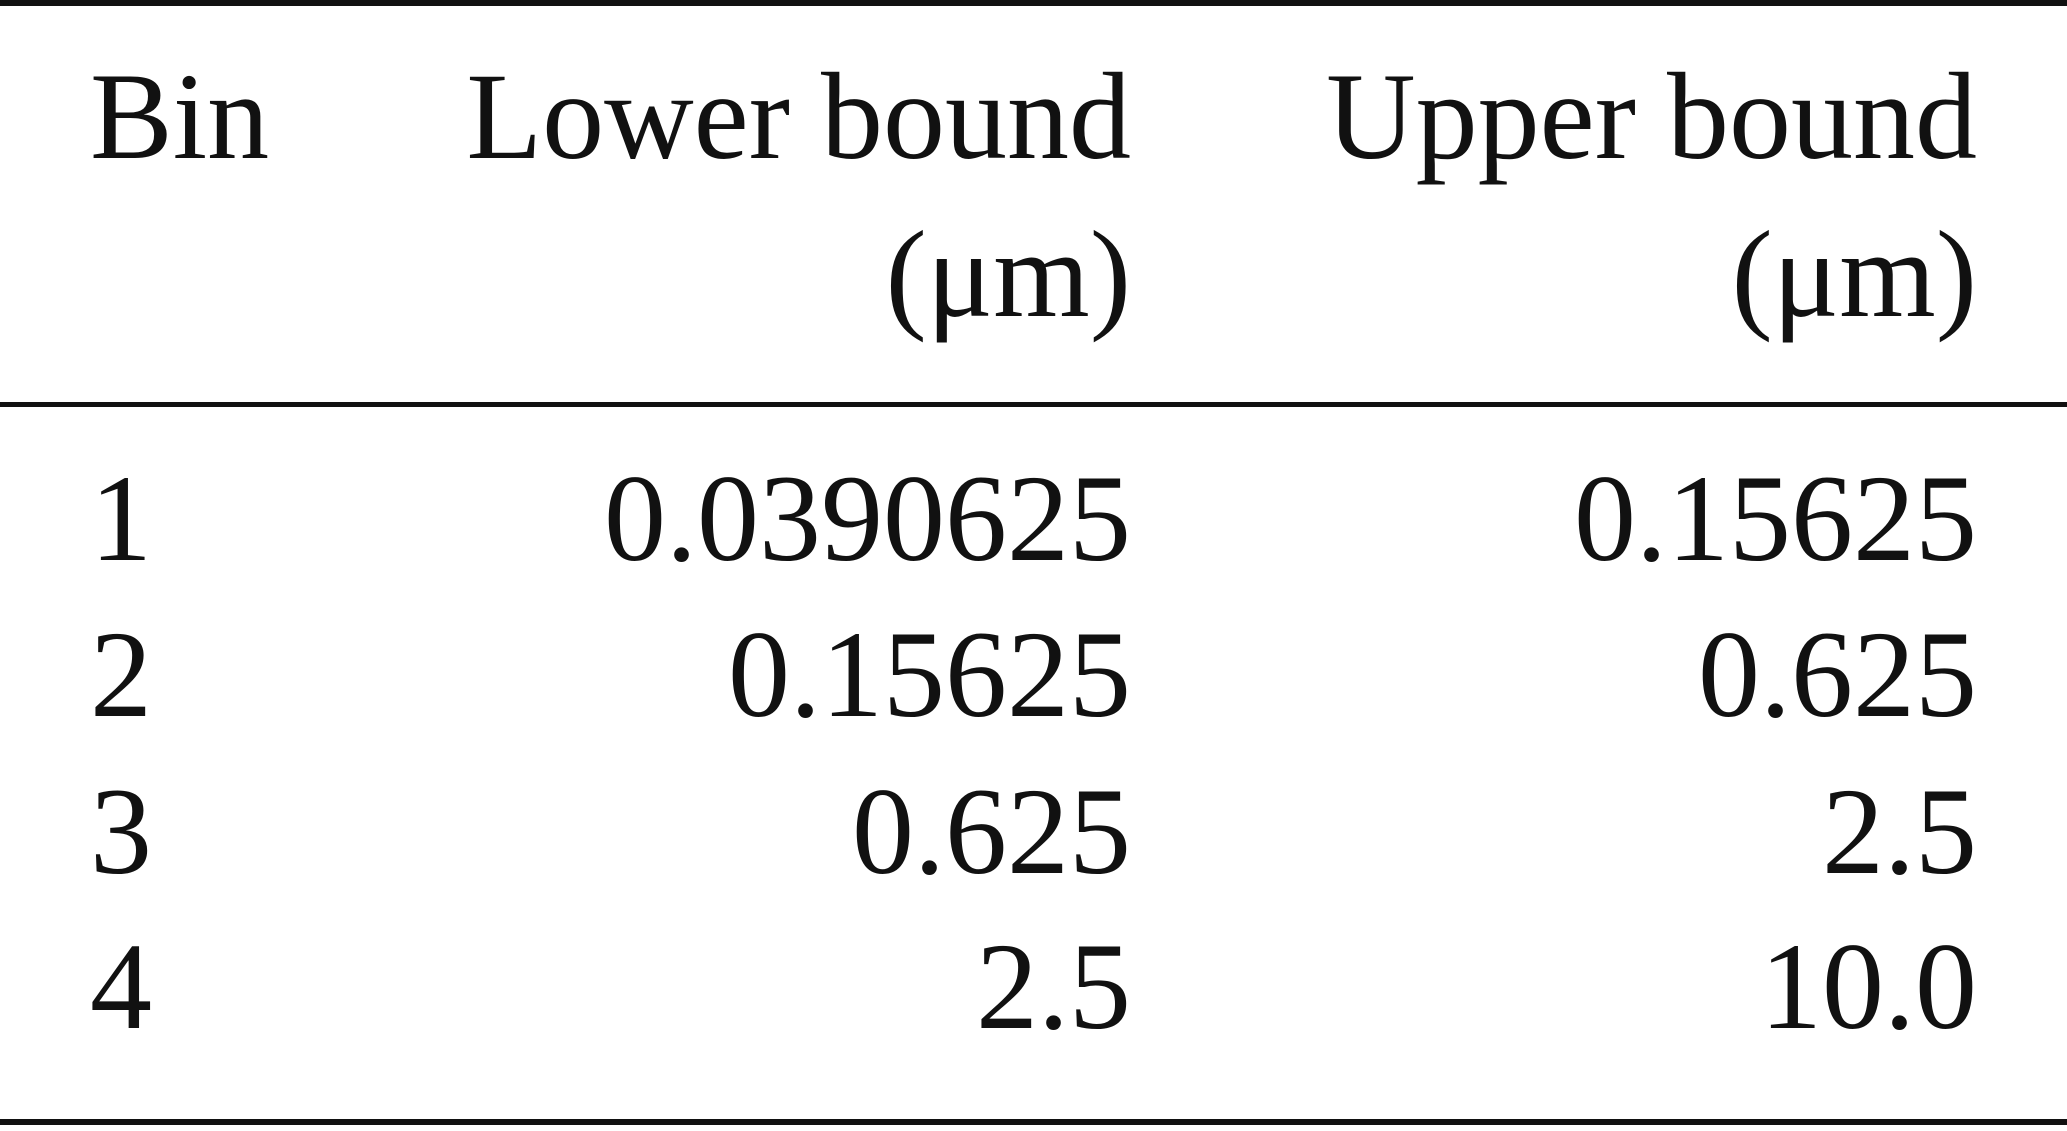  I want to click on cell: 3, so click(121, 831).